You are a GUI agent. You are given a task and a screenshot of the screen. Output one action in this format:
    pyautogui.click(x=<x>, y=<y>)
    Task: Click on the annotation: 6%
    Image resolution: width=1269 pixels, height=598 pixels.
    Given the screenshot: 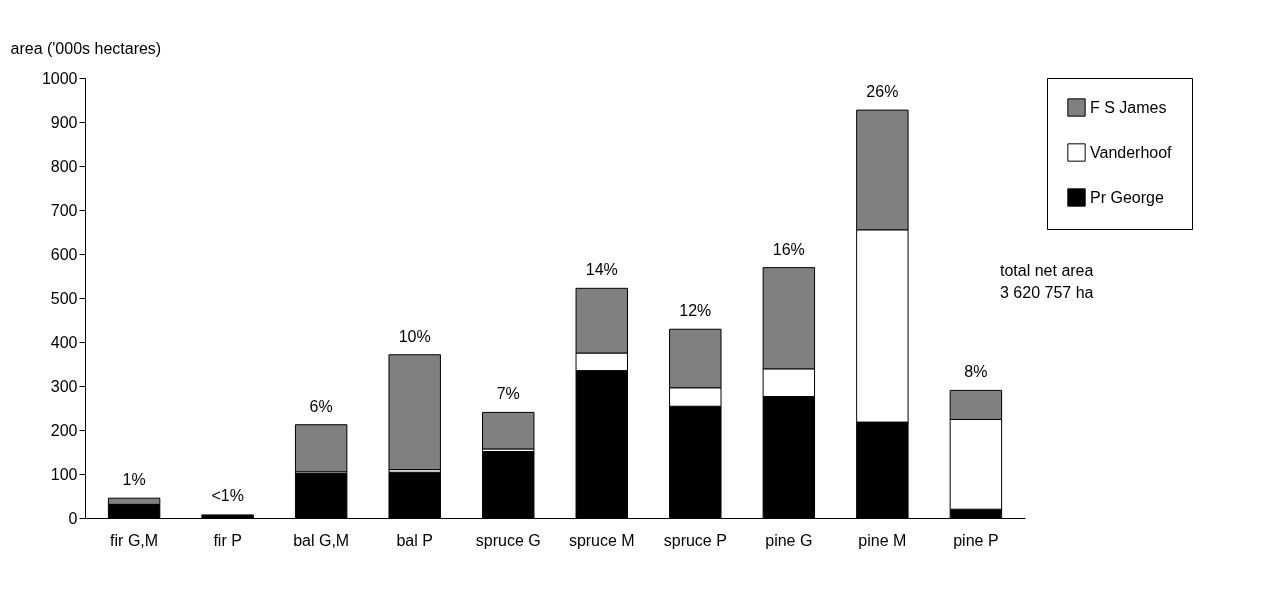 What is the action you would take?
    pyautogui.click(x=321, y=406)
    